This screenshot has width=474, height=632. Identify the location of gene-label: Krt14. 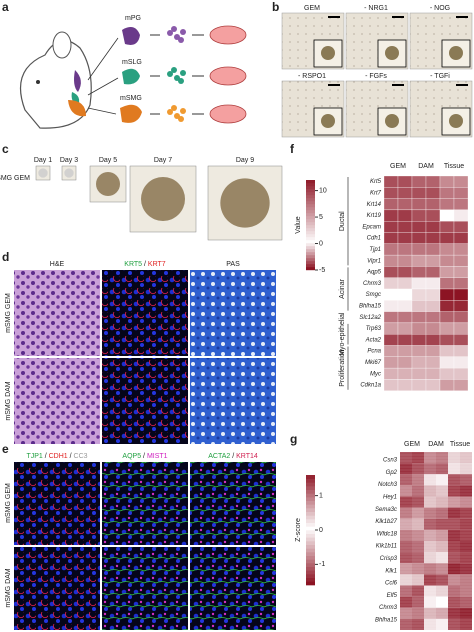
(374, 205).